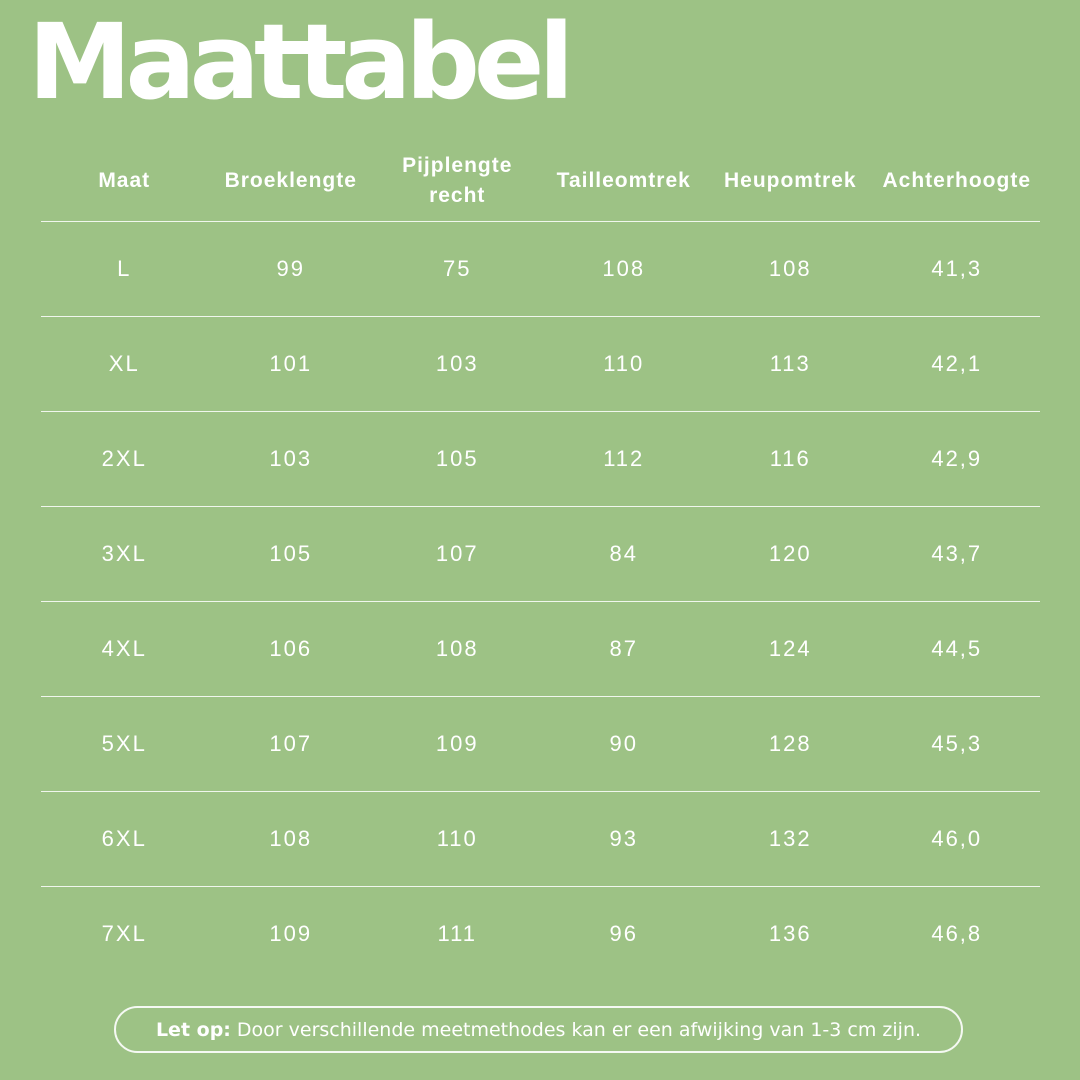 The height and width of the screenshot is (1080, 1080). Describe the element at coordinates (540, 459) in the screenshot. I see `table-row: 2XL 103 105 112 116 42,9` at that location.